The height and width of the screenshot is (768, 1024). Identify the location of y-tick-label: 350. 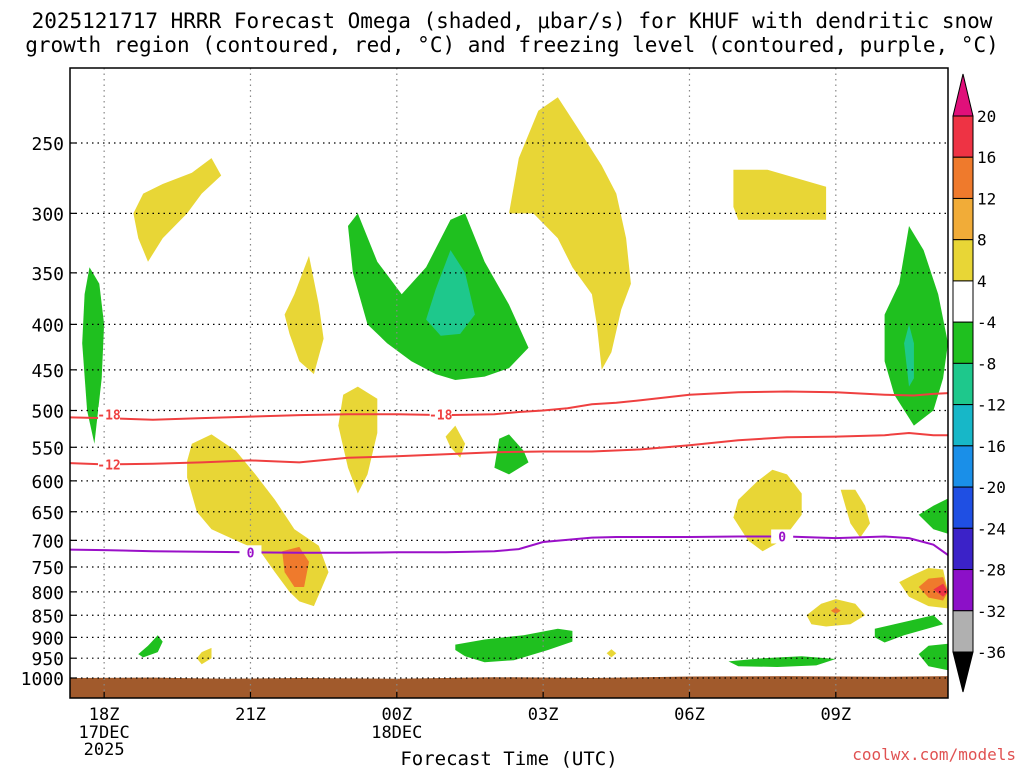
(47, 274).